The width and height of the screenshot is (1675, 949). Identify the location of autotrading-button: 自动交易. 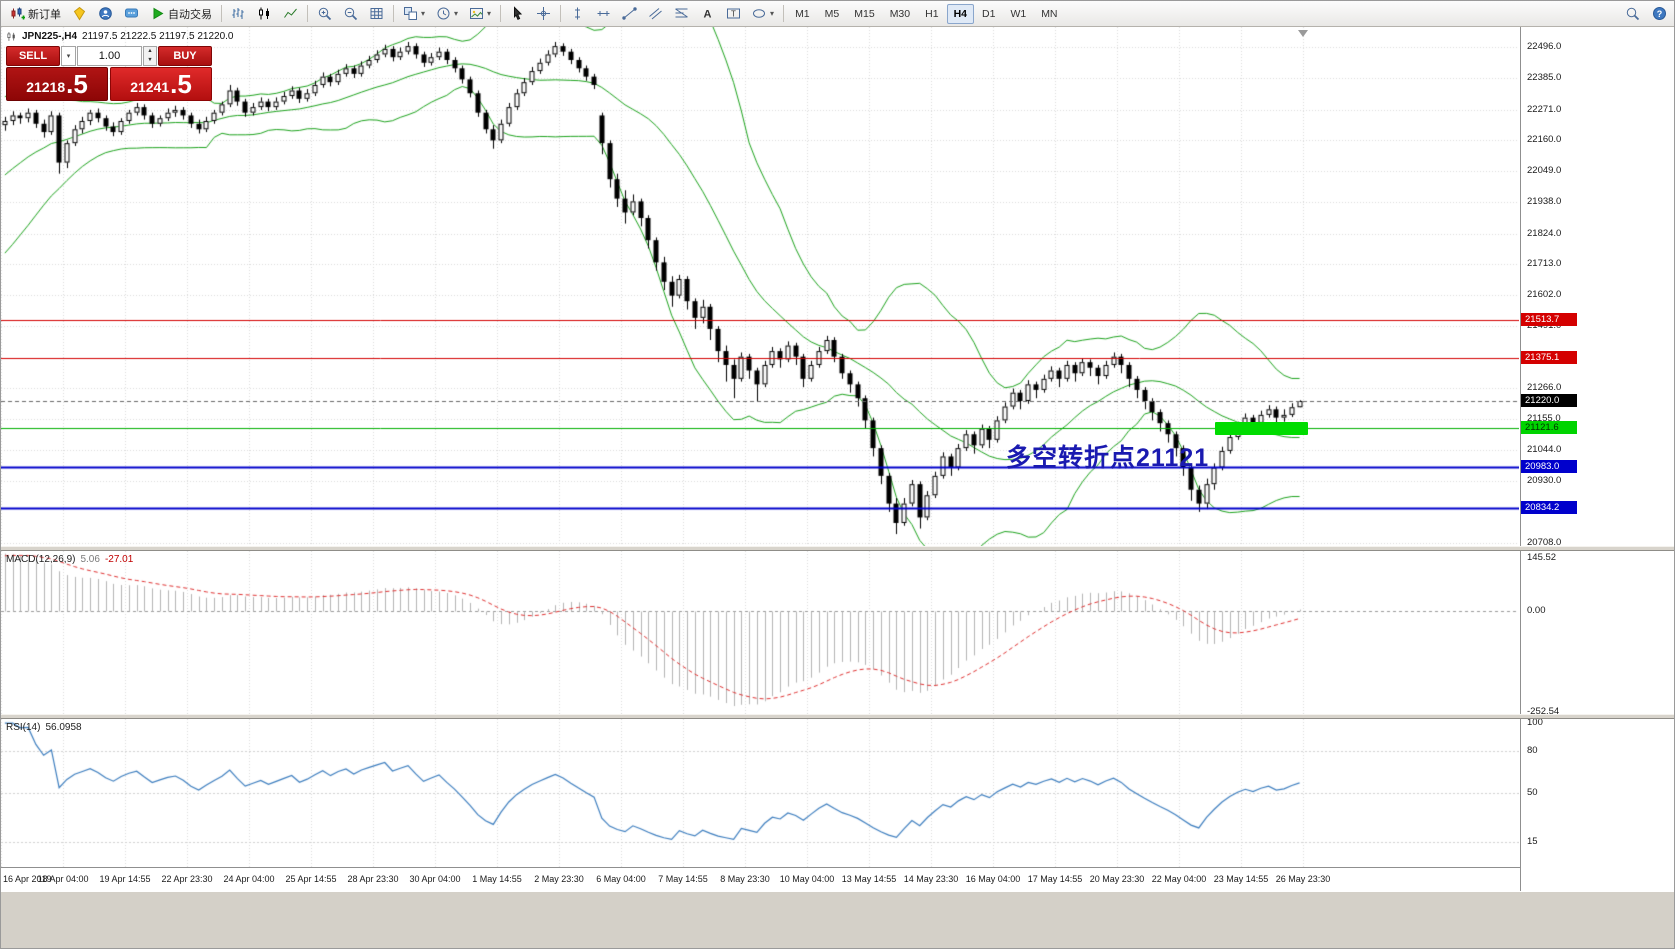
(181, 14).